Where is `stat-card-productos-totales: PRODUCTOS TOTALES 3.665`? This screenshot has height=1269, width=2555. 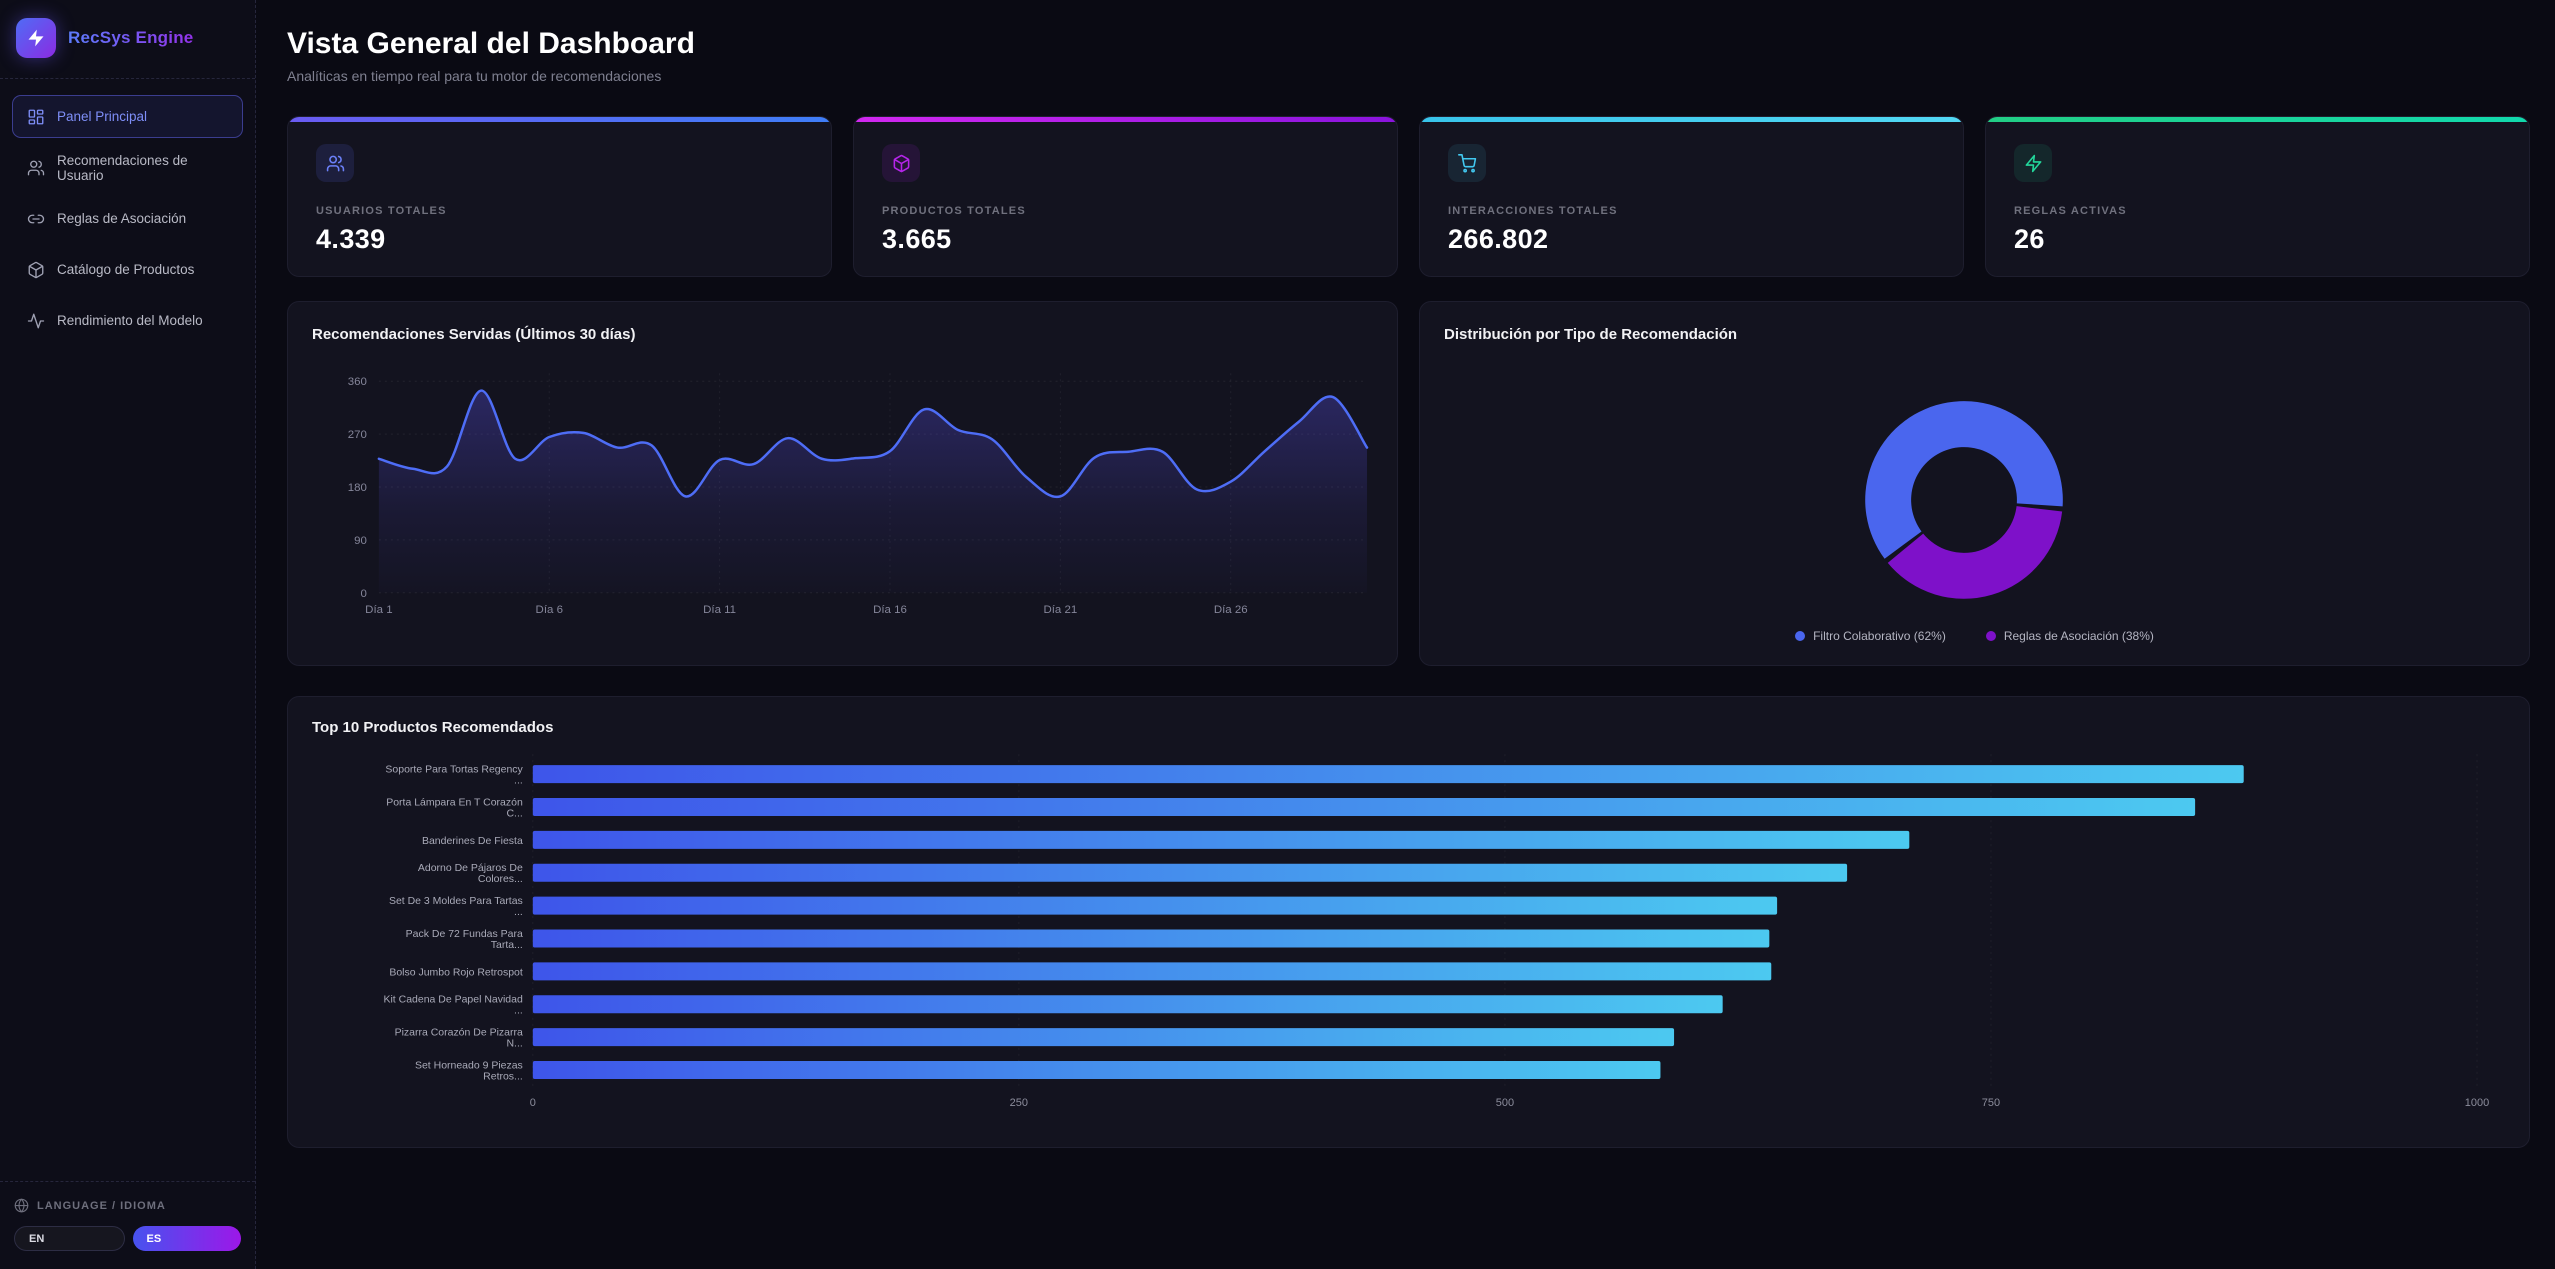
stat-card-productos-totales: PRODUCTOS TOTALES 3.665 is located at coordinates (1125, 196).